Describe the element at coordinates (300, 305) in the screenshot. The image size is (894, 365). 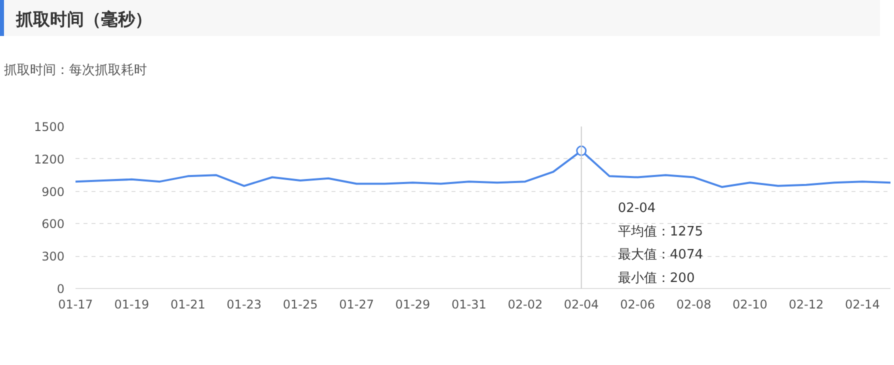
I see `x-tick-label: 01-25` at that location.